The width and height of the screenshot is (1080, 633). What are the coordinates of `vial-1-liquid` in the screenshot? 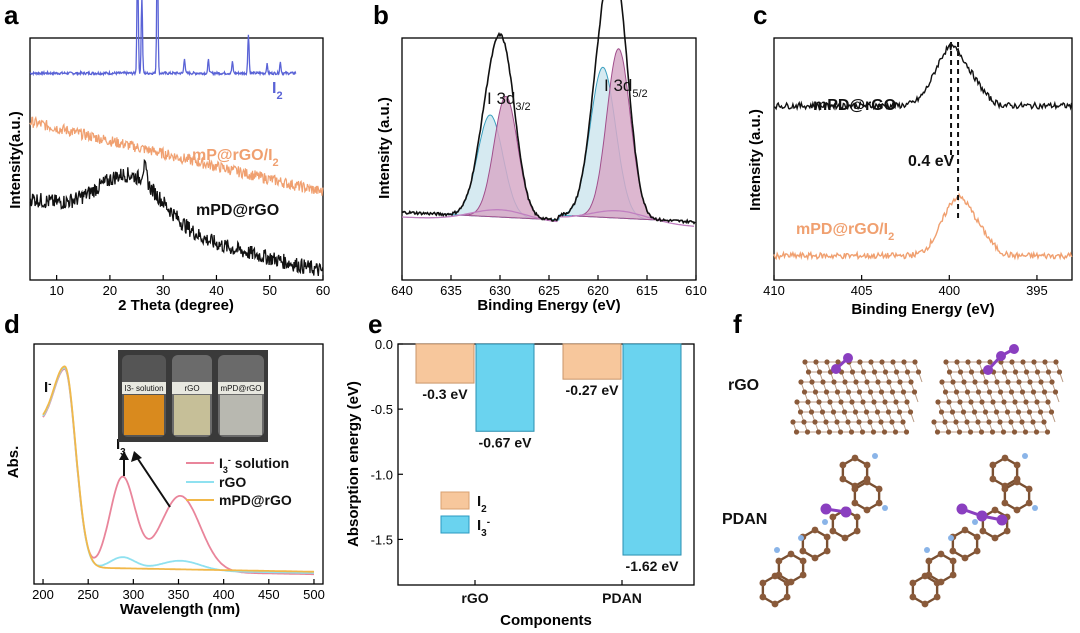 It's located at (144, 415).